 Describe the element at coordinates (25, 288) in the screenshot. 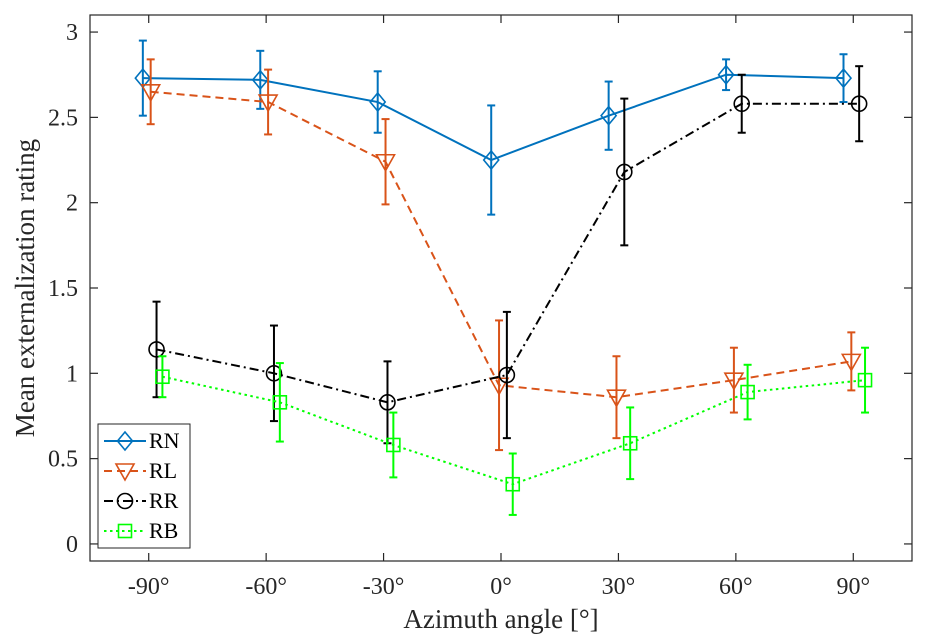

I see `y-axis-label: Mean externalization rating` at that location.